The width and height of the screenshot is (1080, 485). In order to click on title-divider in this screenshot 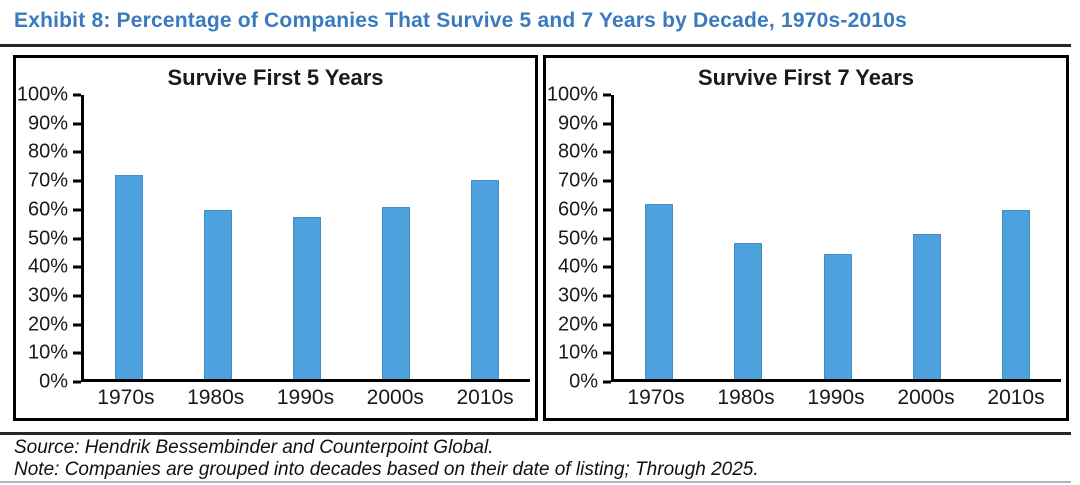, I will do `click(535, 45)`.